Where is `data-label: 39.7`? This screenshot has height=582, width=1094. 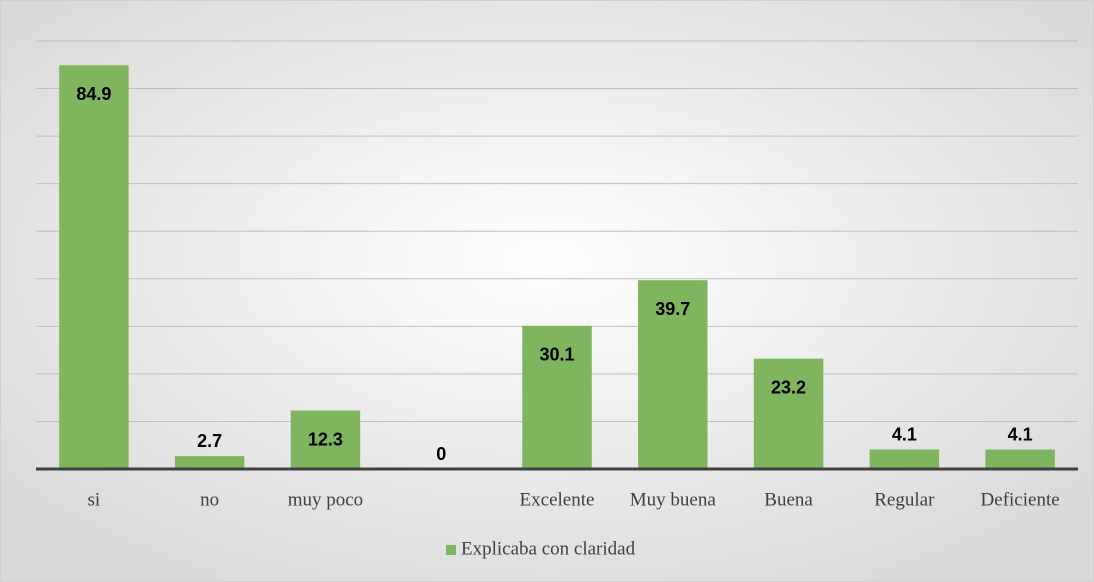 data-label: 39.7 is located at coordinates (672, 309).